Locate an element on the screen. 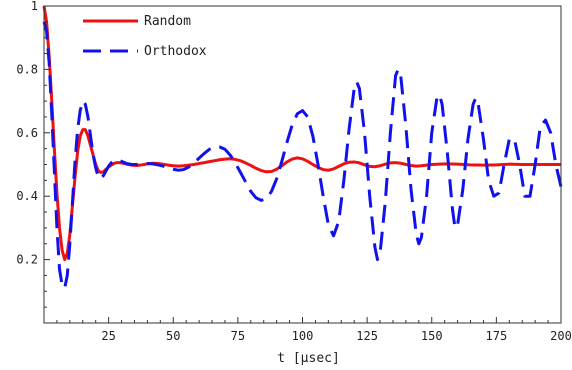  x-tick-label: 125 is located at coordinates (367, 336).